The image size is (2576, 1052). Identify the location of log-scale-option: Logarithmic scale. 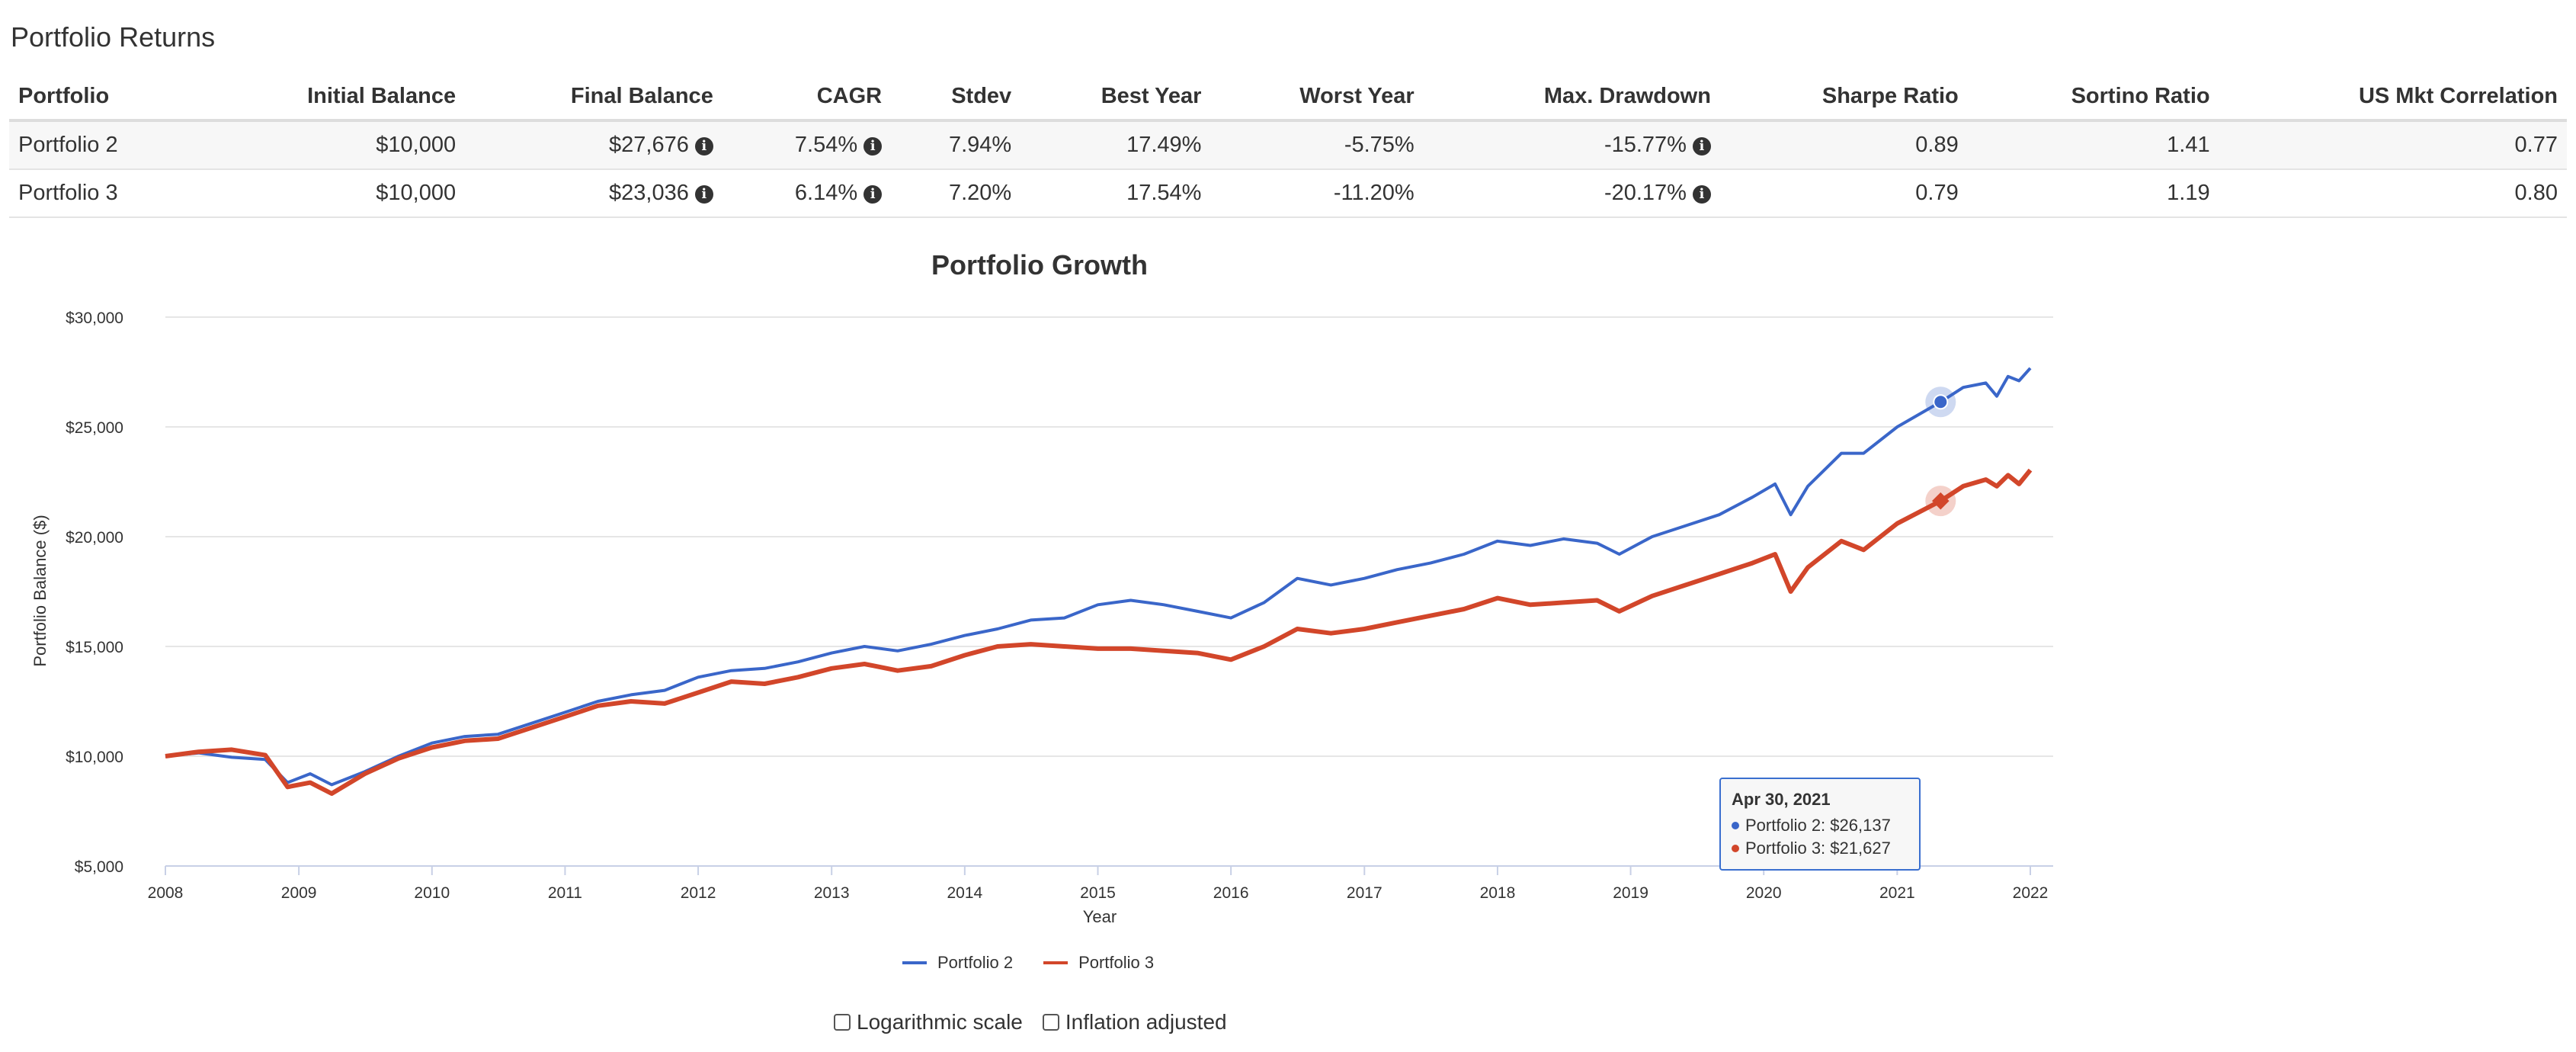
(928, 1022).